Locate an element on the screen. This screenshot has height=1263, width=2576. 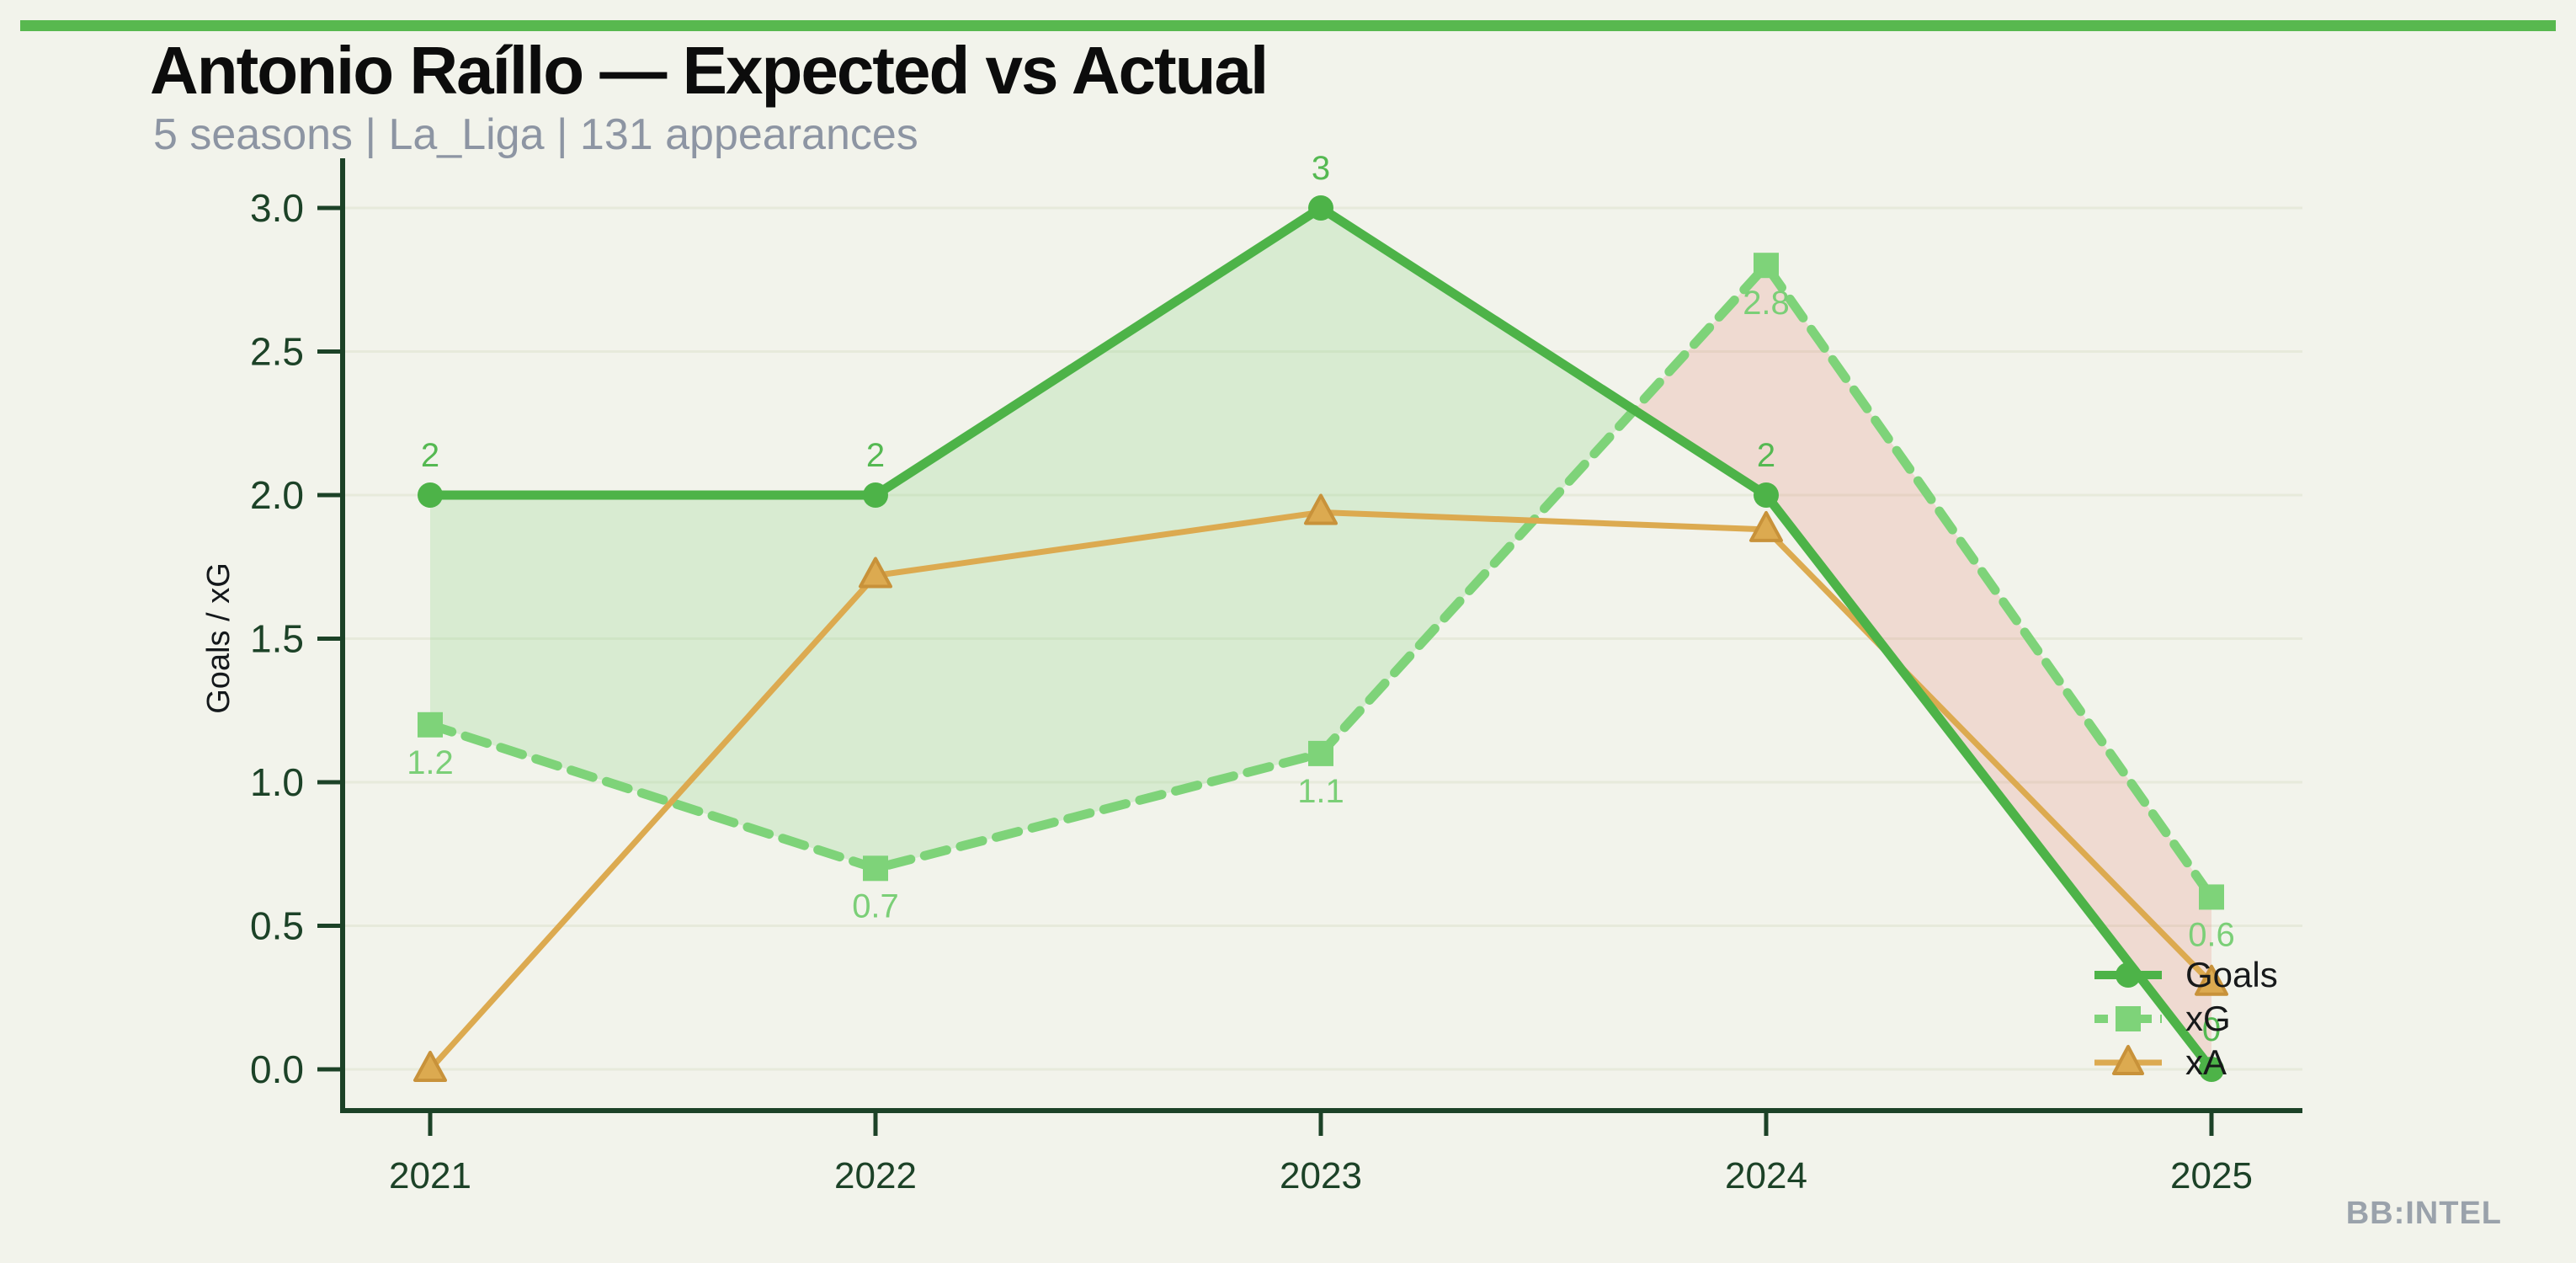
y-axis-title: Goals / xG is located at coordinates (219, 638).